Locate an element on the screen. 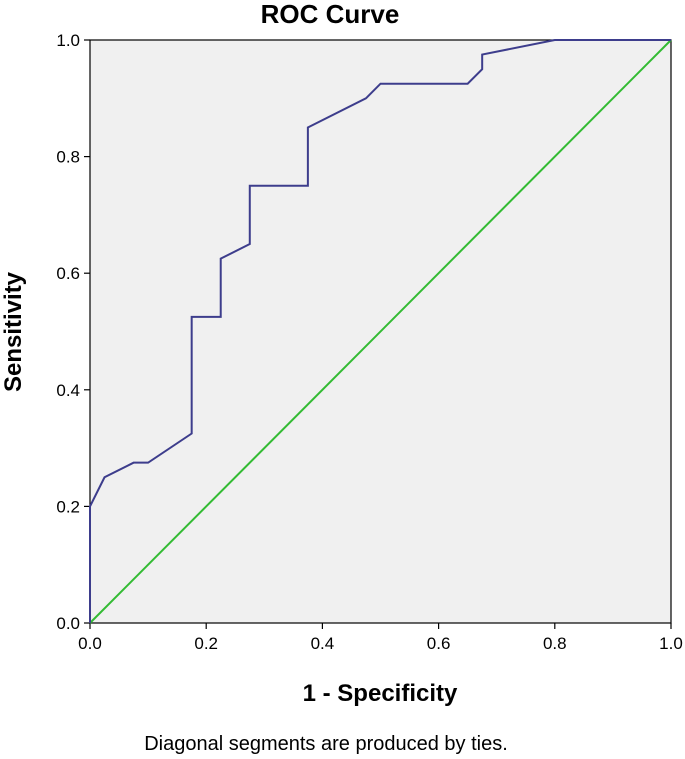 This screenshot has height=759, width=685. y-axis-ticks: 0.0 0.2 0.4 0.6 0.8 1.0 is located at coordinates (73, 332).